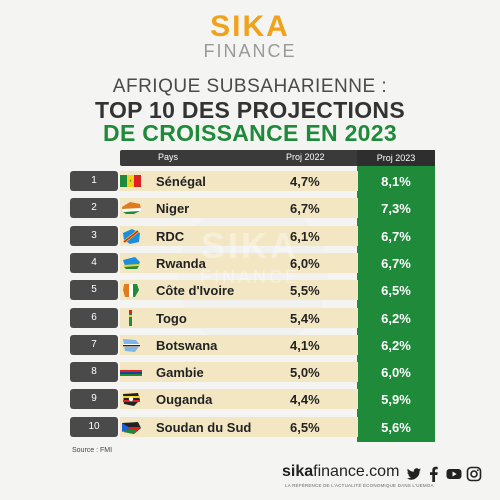  I want to click on rank-badge: 2, so click(94, 208).